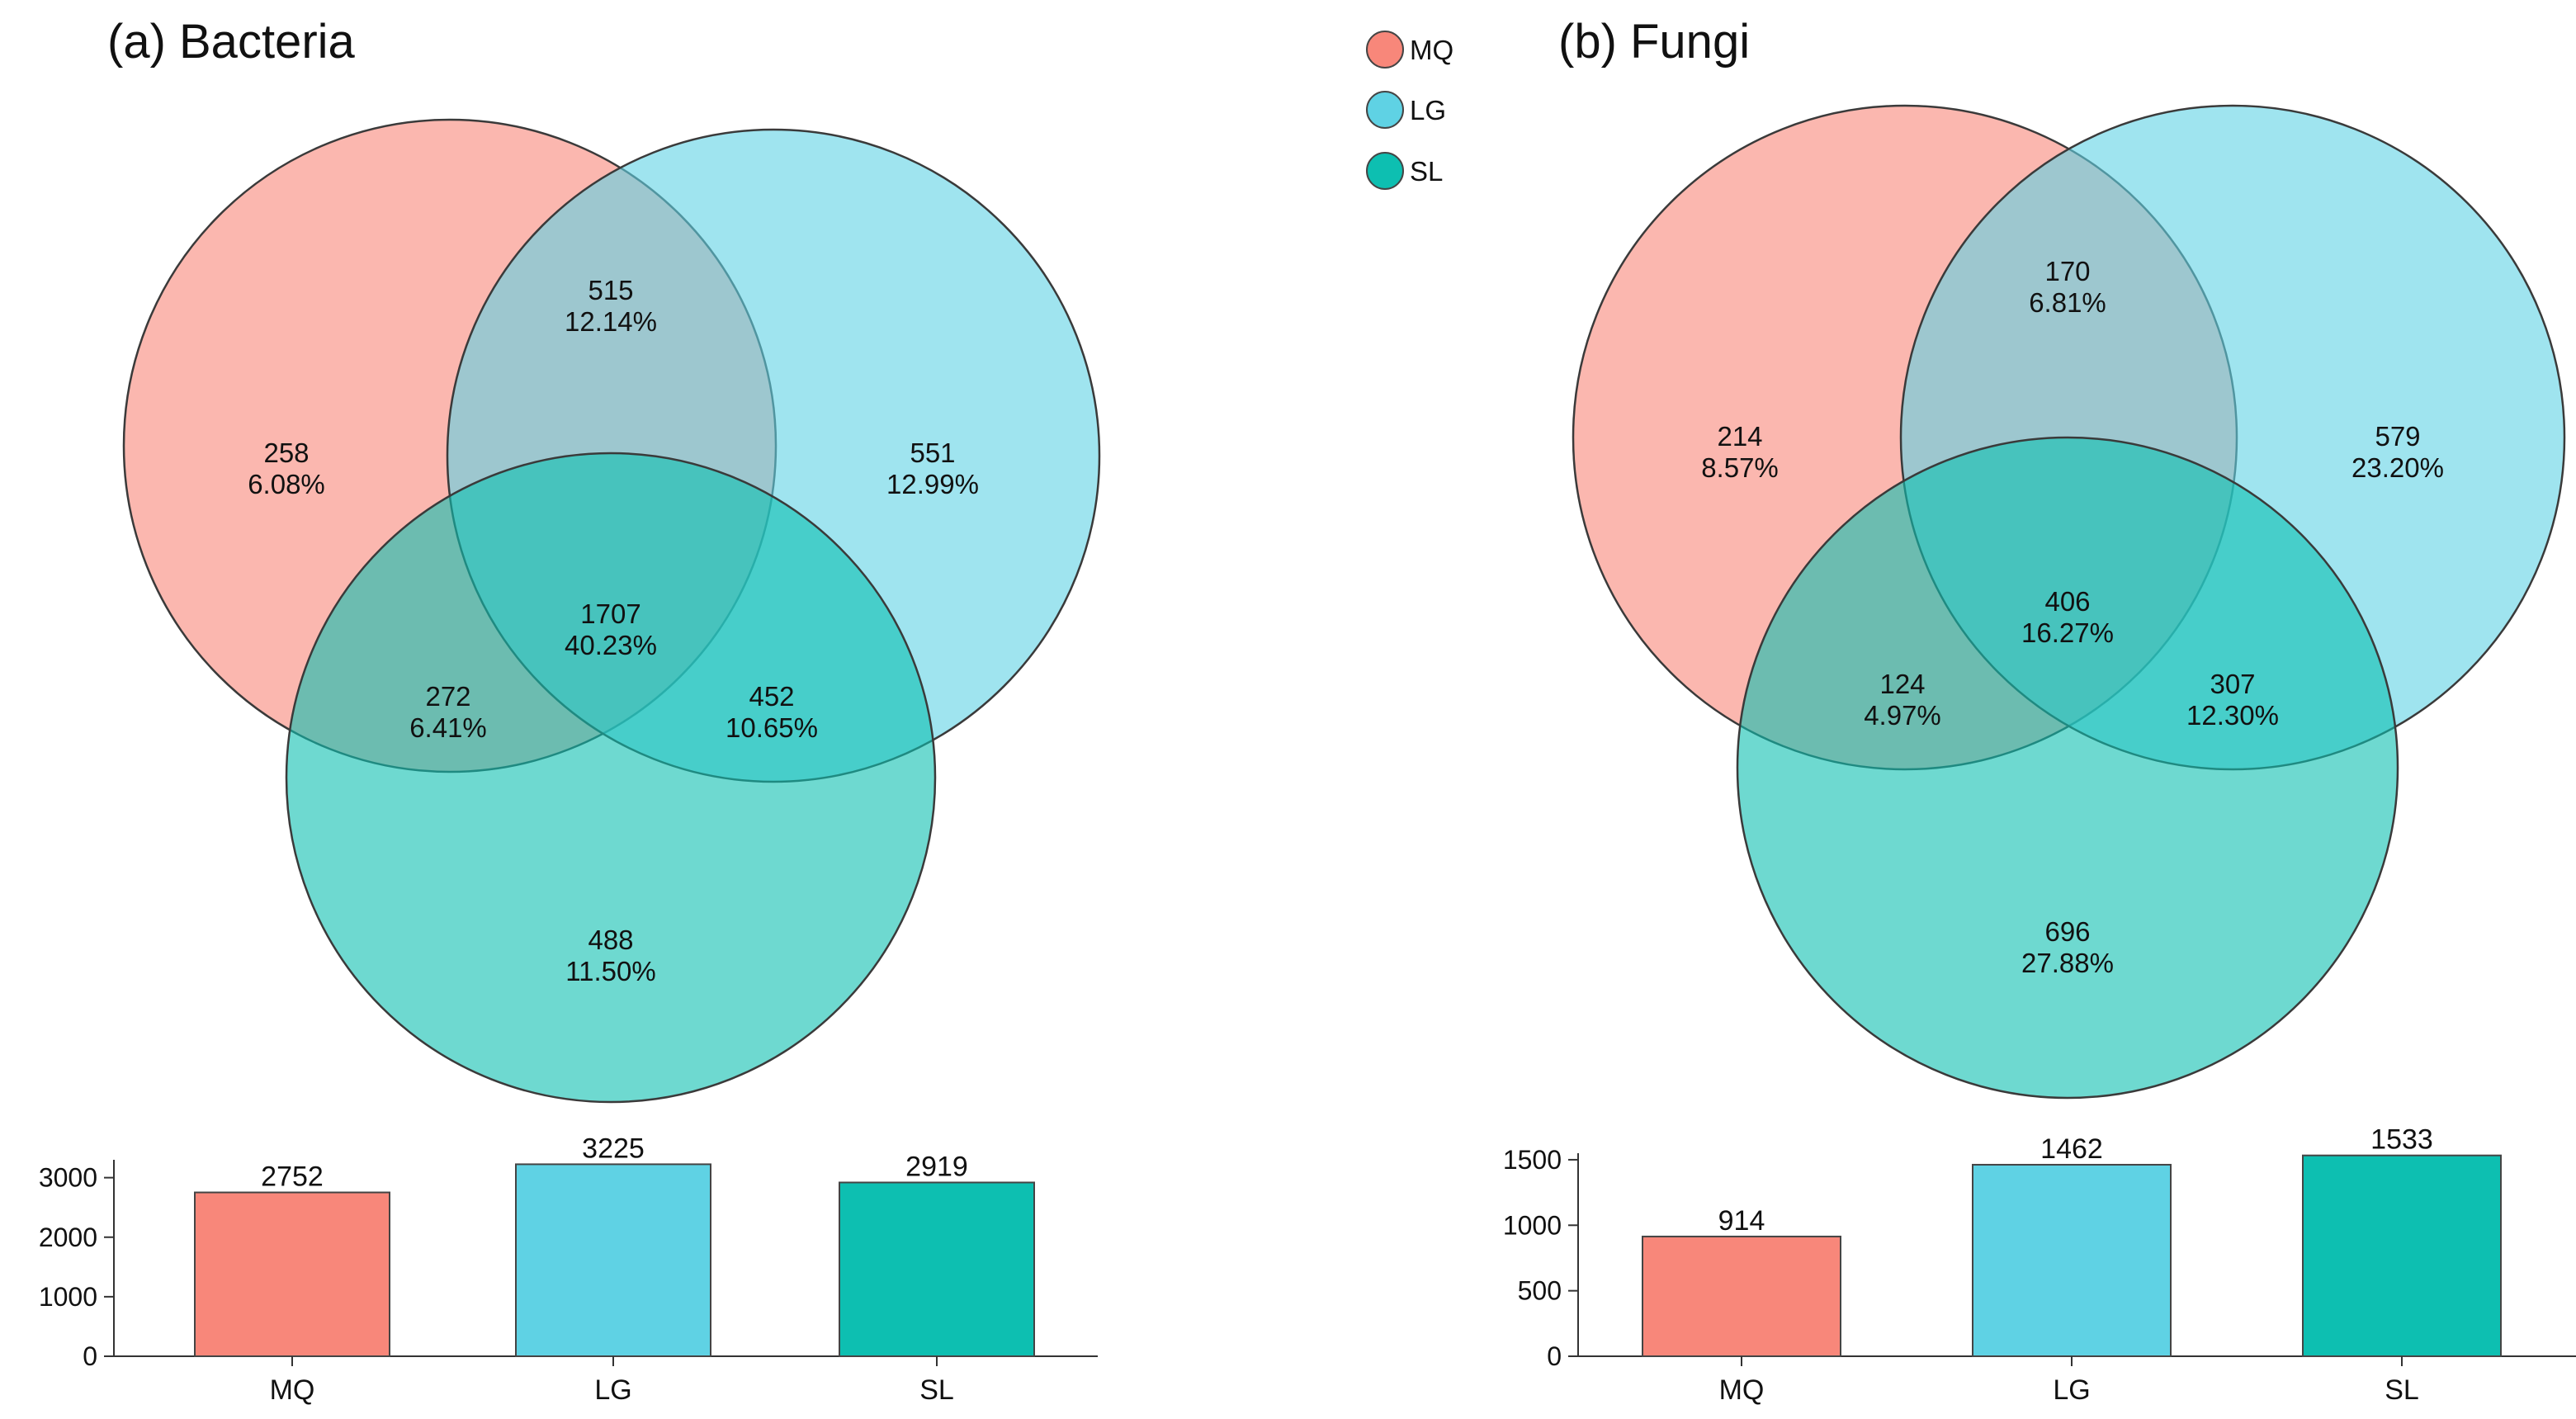 This screenshot has height=1419, width=2576. What do you see at coordinates (932, 453) in the screenshot?
I see `venn-count-lg-only: 551` at bounding box center [932, 453].